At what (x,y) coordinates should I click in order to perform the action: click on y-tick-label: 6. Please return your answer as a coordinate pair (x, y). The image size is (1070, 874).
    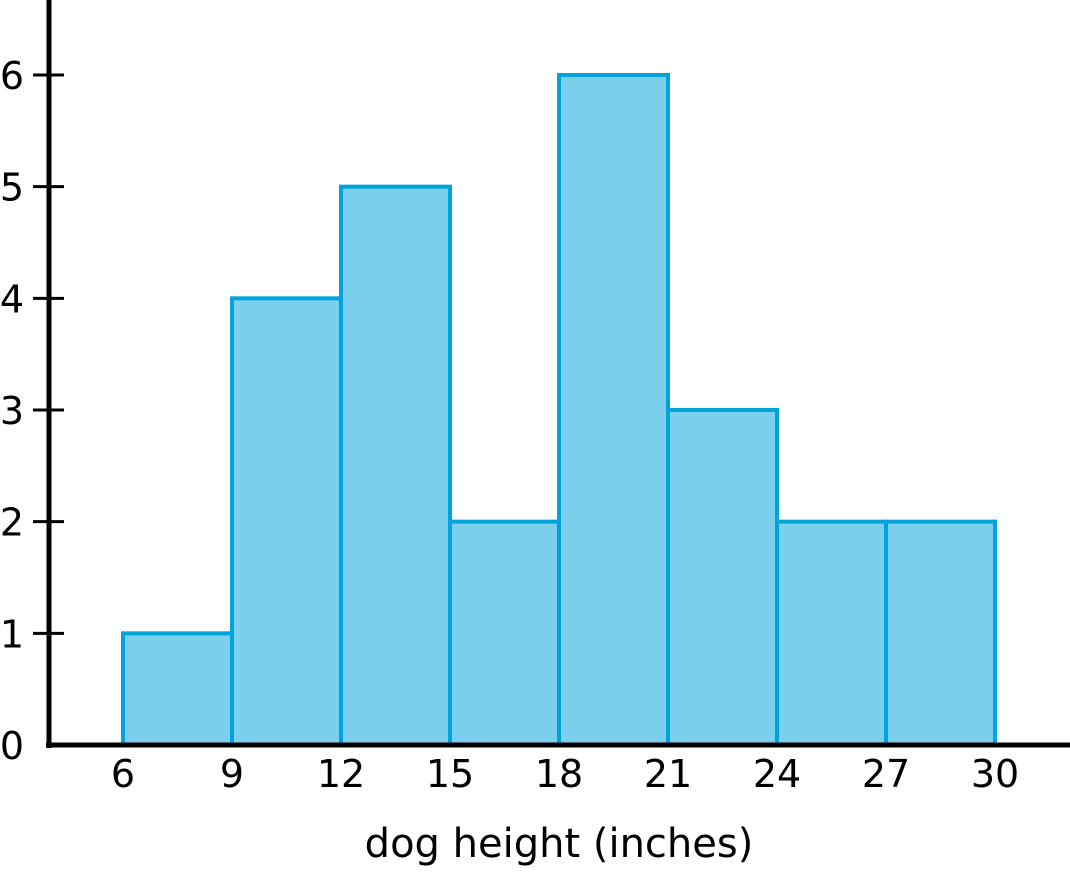
    Looking at the image, I should click on (12, 76).